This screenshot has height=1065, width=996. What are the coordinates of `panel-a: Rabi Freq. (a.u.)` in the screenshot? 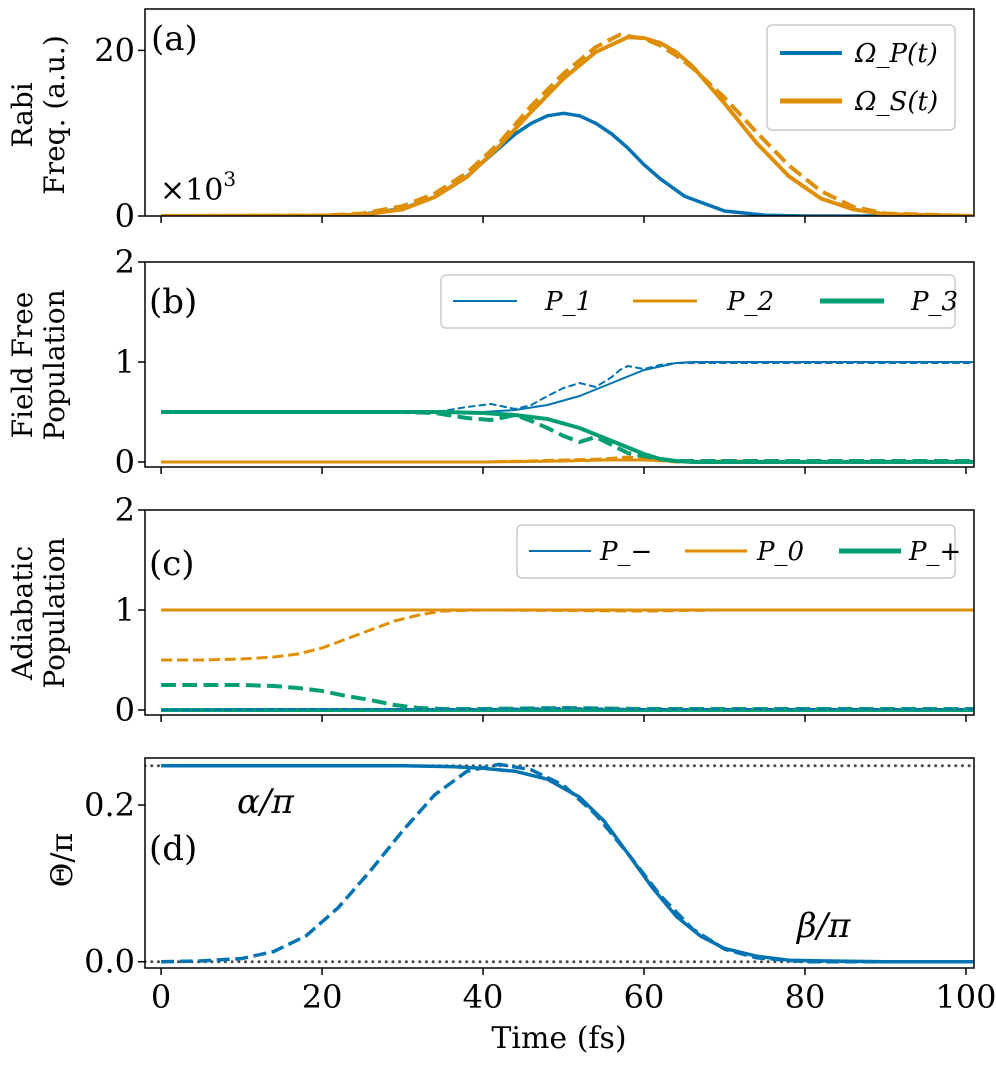 It's located at (38, 114).